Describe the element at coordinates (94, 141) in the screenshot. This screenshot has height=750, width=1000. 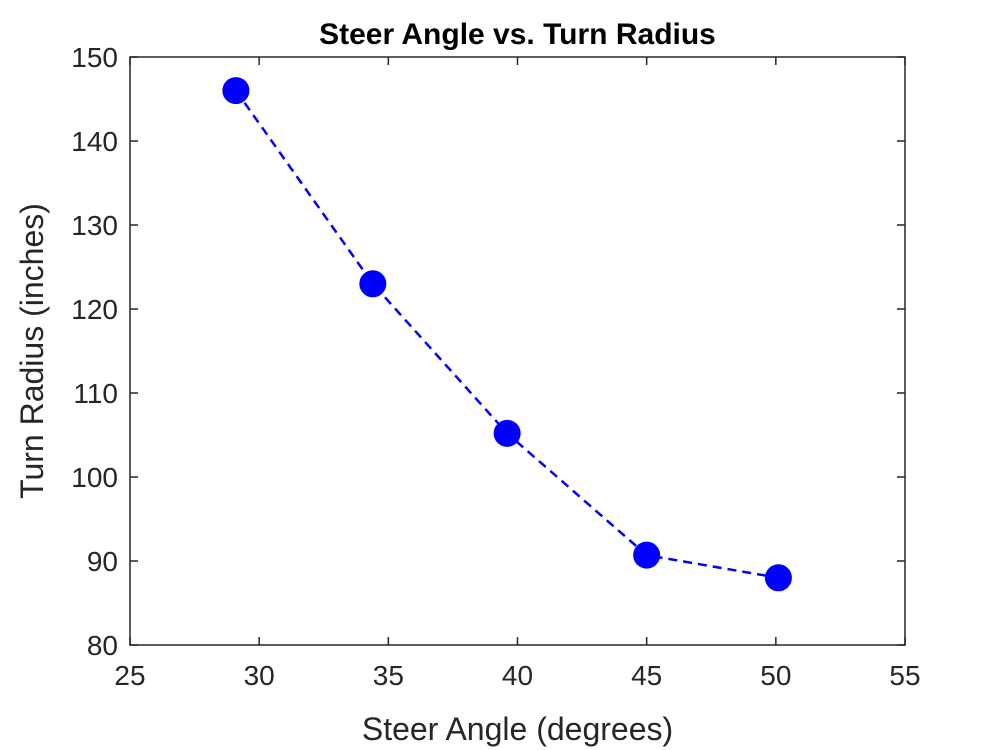
I see `y-tick-label: 140` at that location.